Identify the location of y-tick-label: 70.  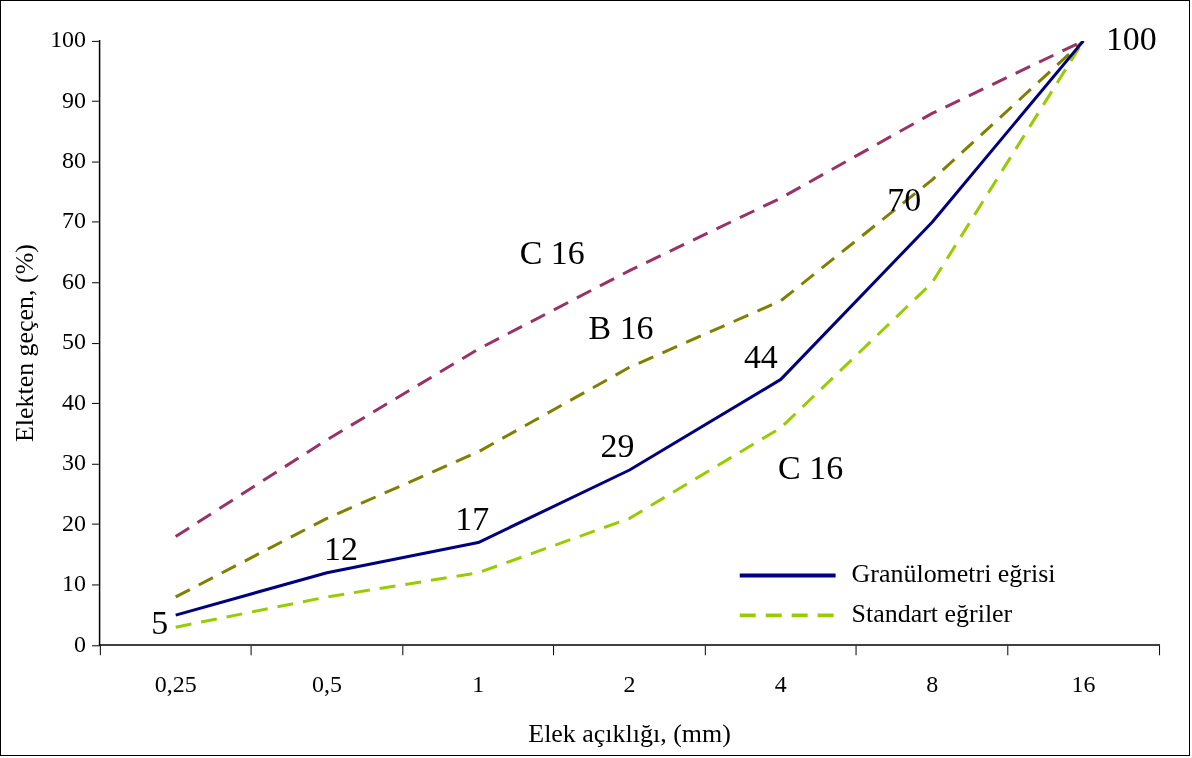
(74, 220).